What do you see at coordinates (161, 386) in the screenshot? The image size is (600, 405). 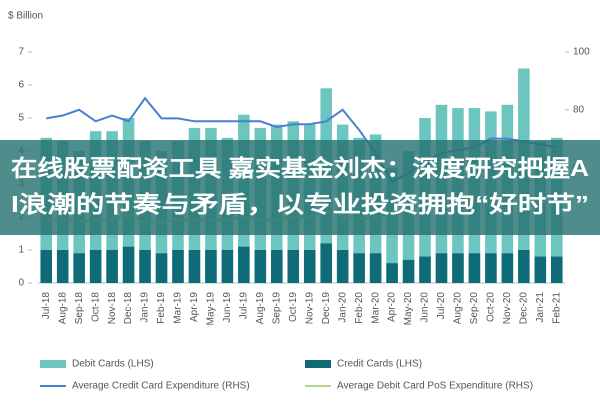 I see `legend-label: Average Credit Card Expenditure (RHS)` at bounding box center [161, 386].